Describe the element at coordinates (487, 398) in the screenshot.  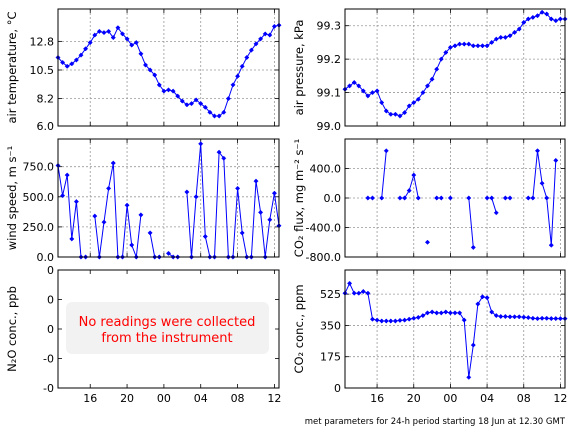
I see `x-tick-label: 04` at that location.